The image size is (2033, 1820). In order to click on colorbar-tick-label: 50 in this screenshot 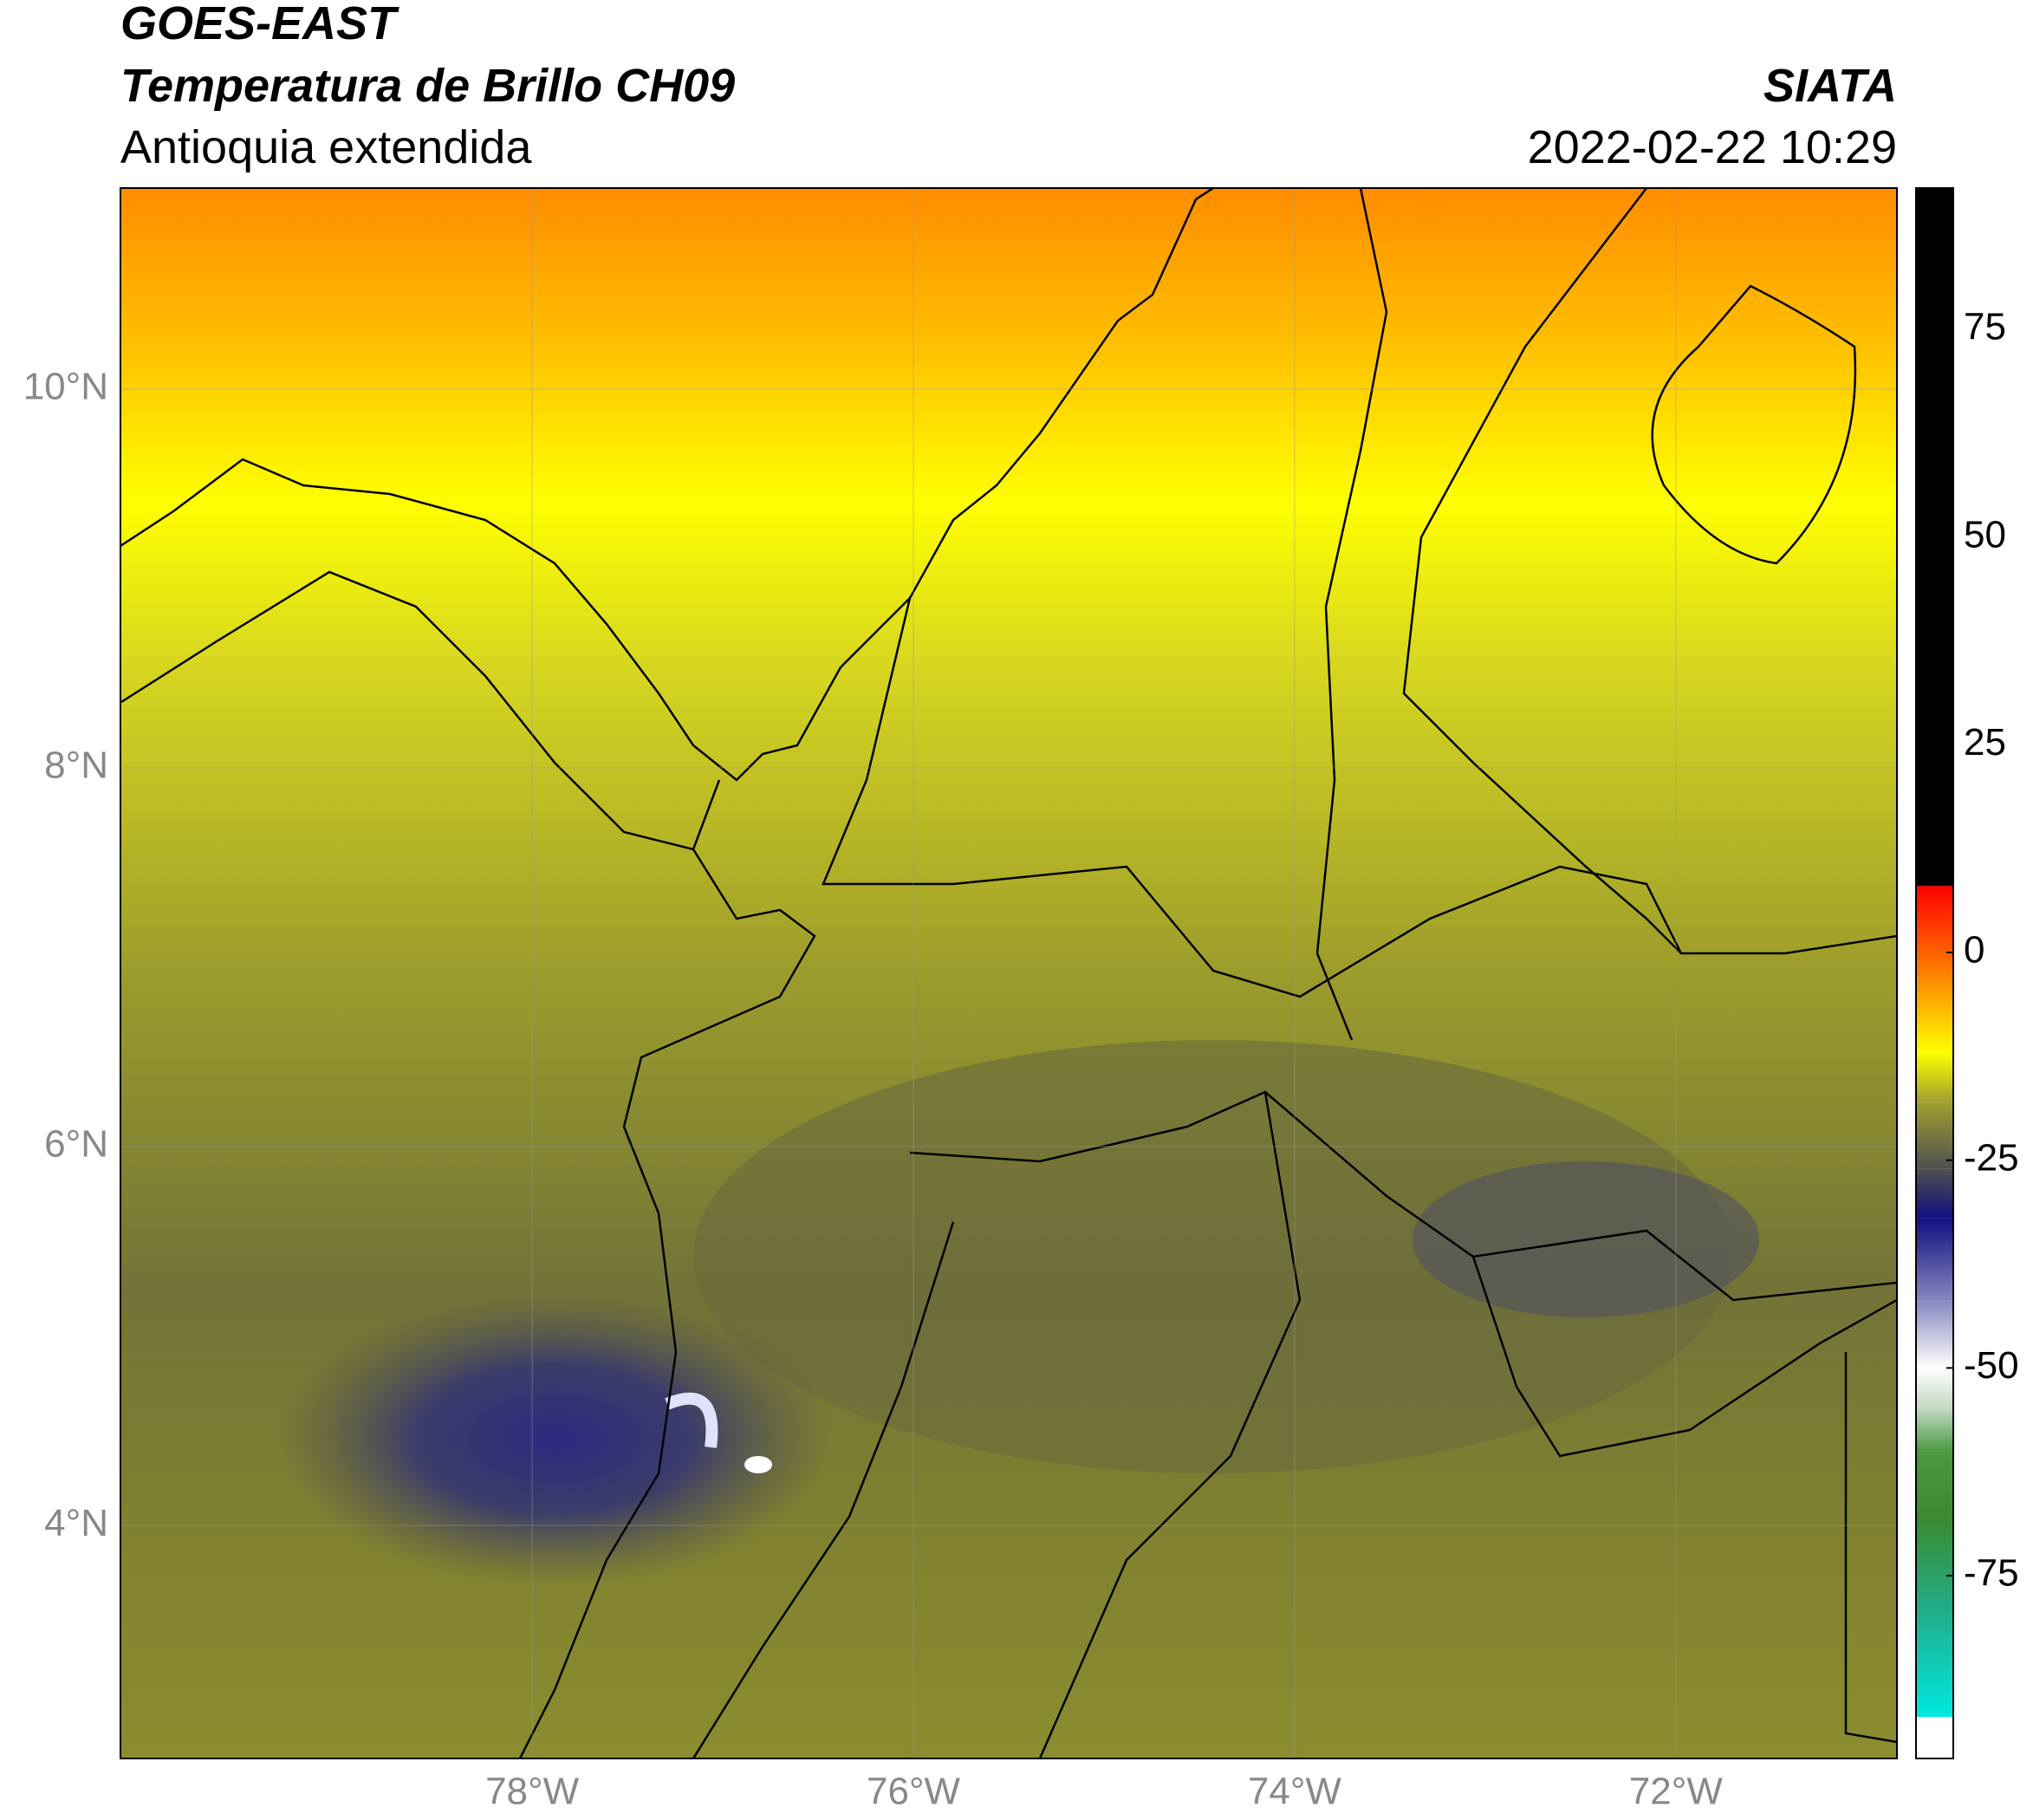, I will do `click(1985, 534)`.